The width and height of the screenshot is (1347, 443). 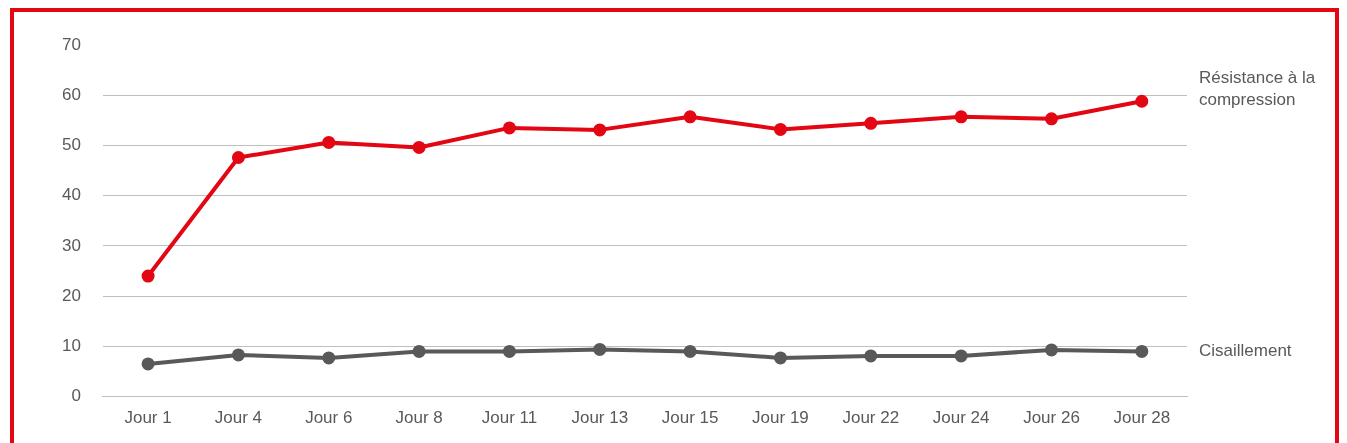 What do you see at coordinates (600, 418) in the screenshot?
I see `x-tick-label: Jour 13` at bounding box center [600, 418].